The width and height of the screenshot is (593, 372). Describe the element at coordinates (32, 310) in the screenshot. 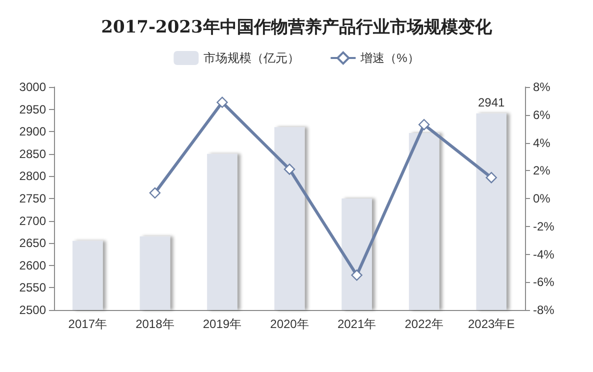

I see `y-tick-label: 2500` at that location.